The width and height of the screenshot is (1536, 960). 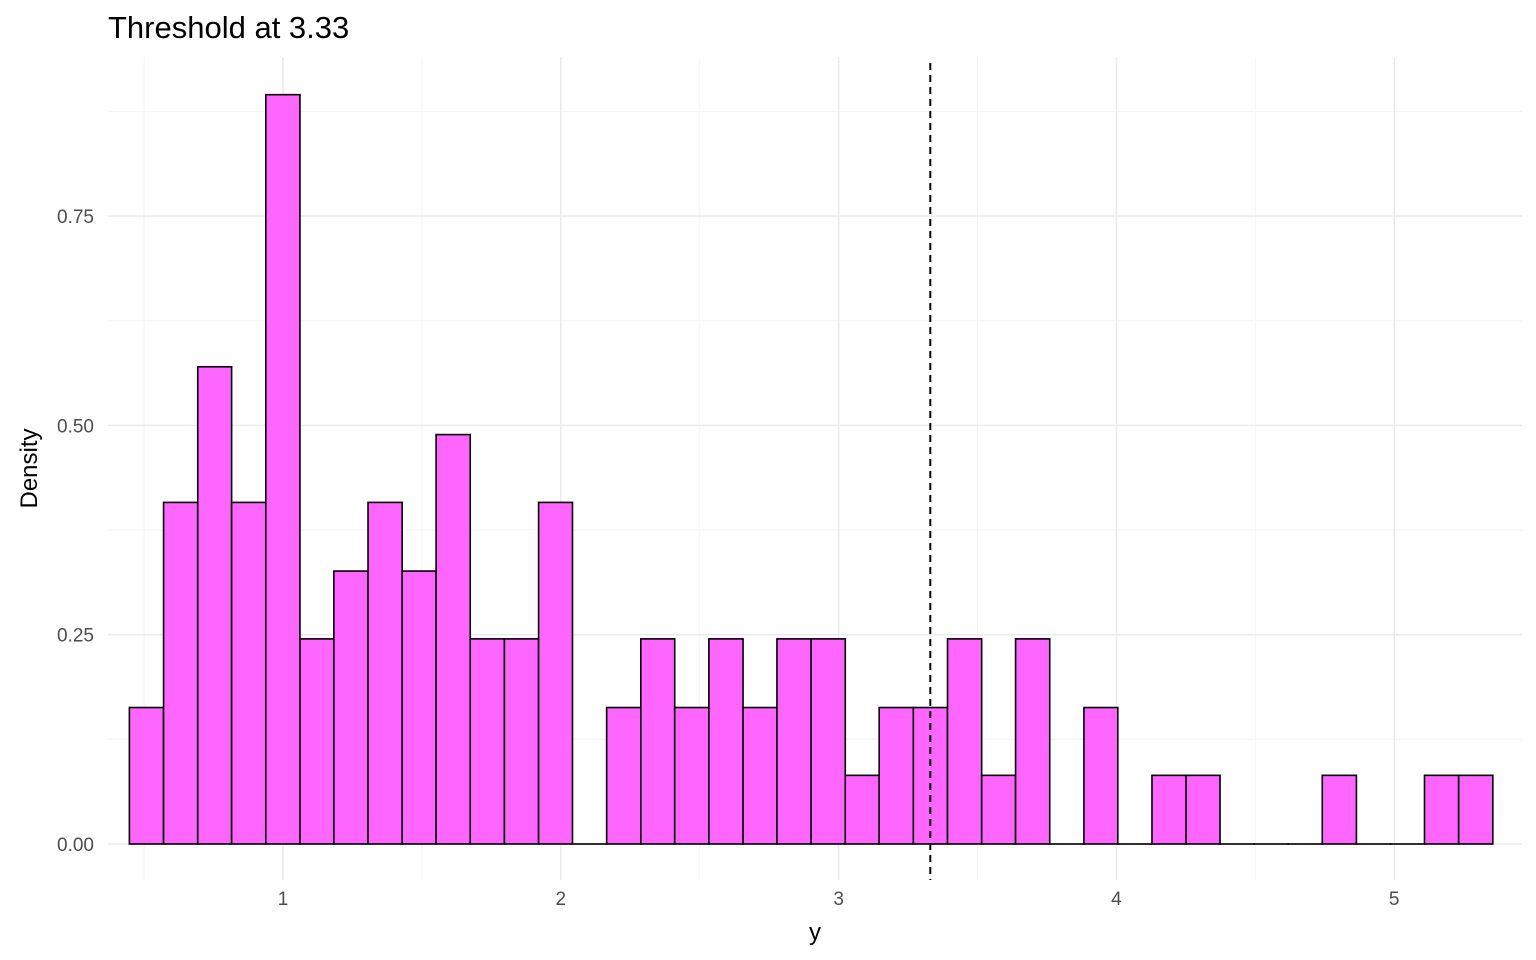 I want to click on y-axis-tick-labels: 0.00 0.25 0.50 0.75, so click(x=75, y=531).